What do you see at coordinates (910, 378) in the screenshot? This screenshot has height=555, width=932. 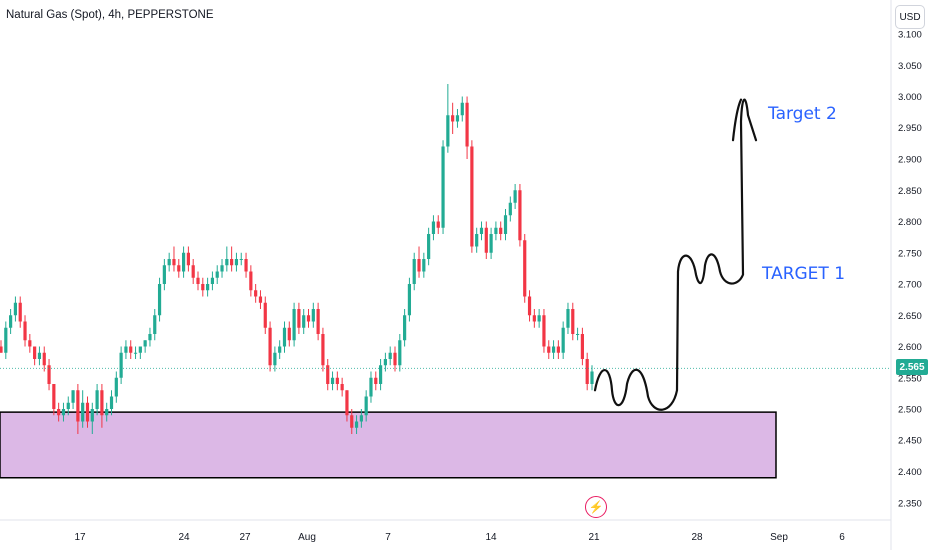 I see `price-tick-label: 2.550` at bounding box center [910, 378].